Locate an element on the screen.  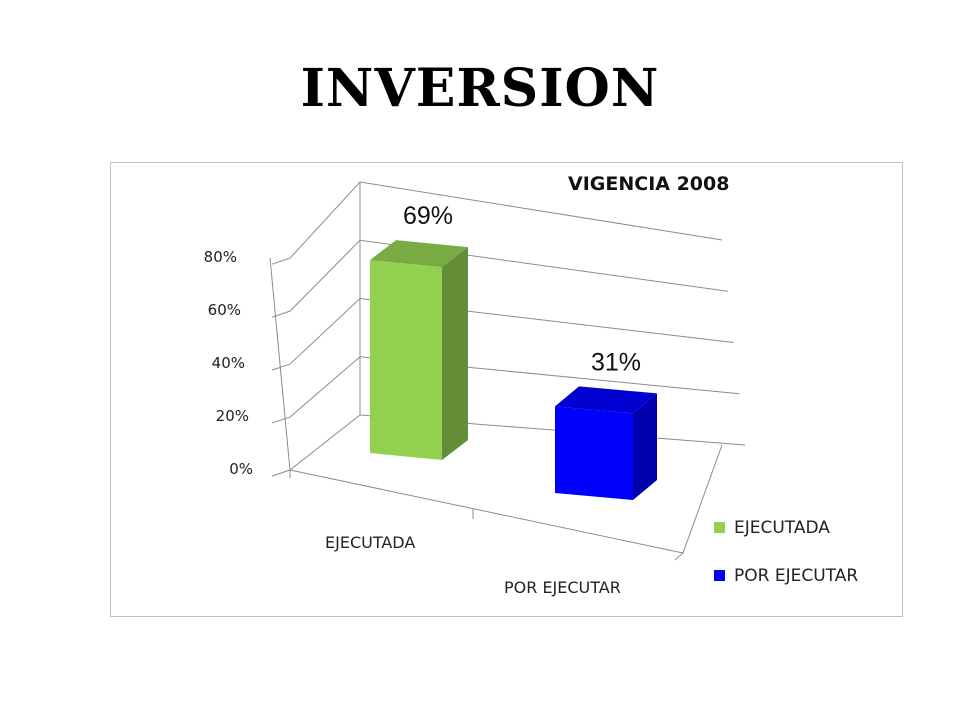
x-tick-label: EJECUTADA is located at coordinates (370, 542).